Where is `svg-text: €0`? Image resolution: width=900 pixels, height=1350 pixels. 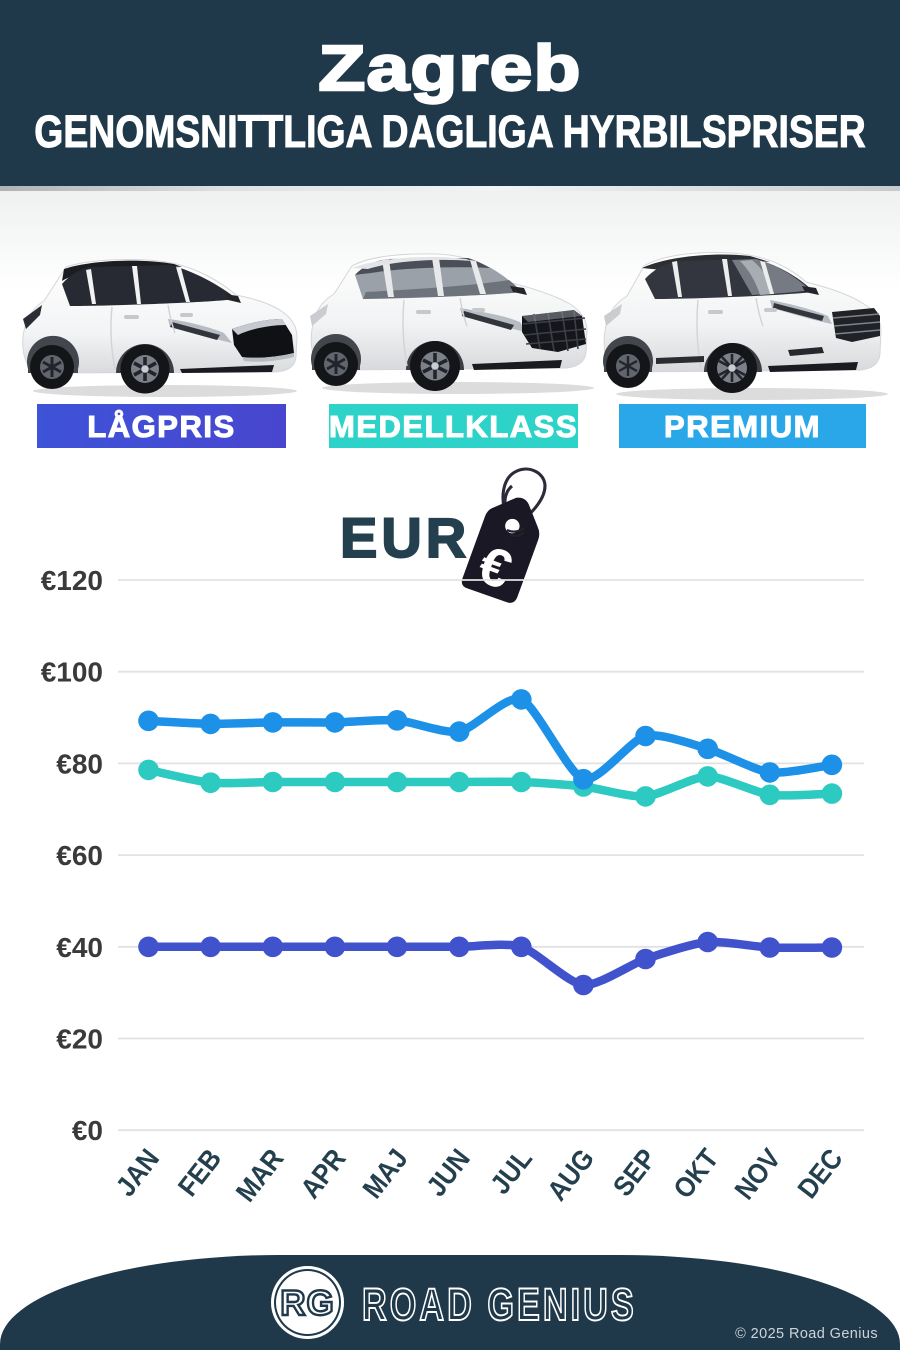 svg-text: €0 is located at coordinates (87, 1130).